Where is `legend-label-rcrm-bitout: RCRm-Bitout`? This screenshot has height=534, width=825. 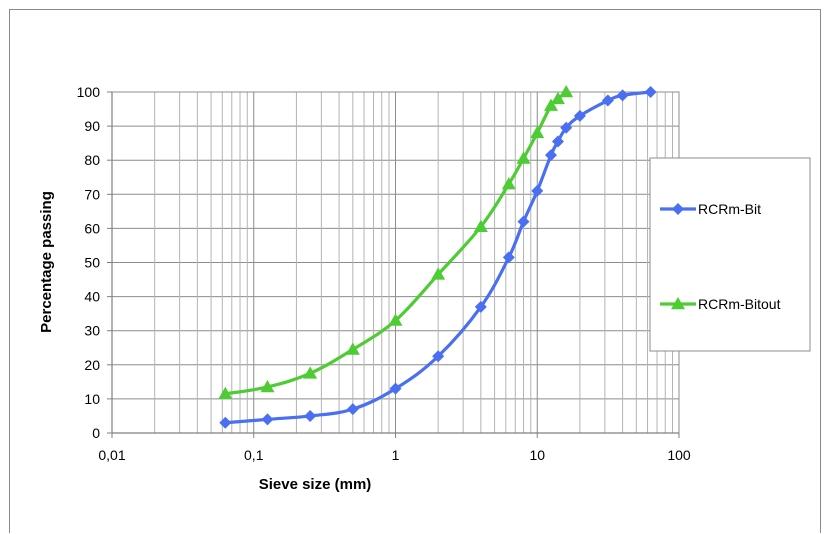 legend-label-rcrm-bitout: RCRm-Bitout is located at coordinates (739, 304).